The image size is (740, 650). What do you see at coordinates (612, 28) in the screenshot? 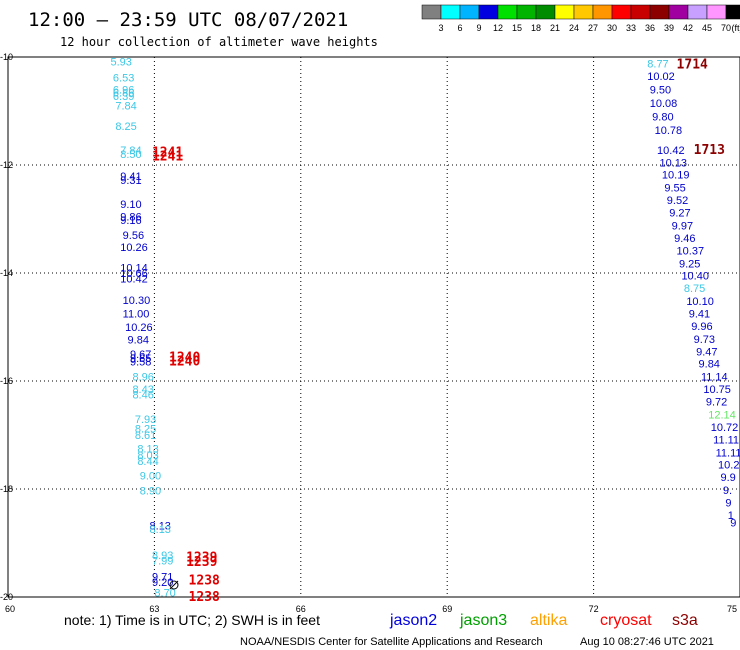
I see `legend-label: 30` at bounding box center [612, 28].